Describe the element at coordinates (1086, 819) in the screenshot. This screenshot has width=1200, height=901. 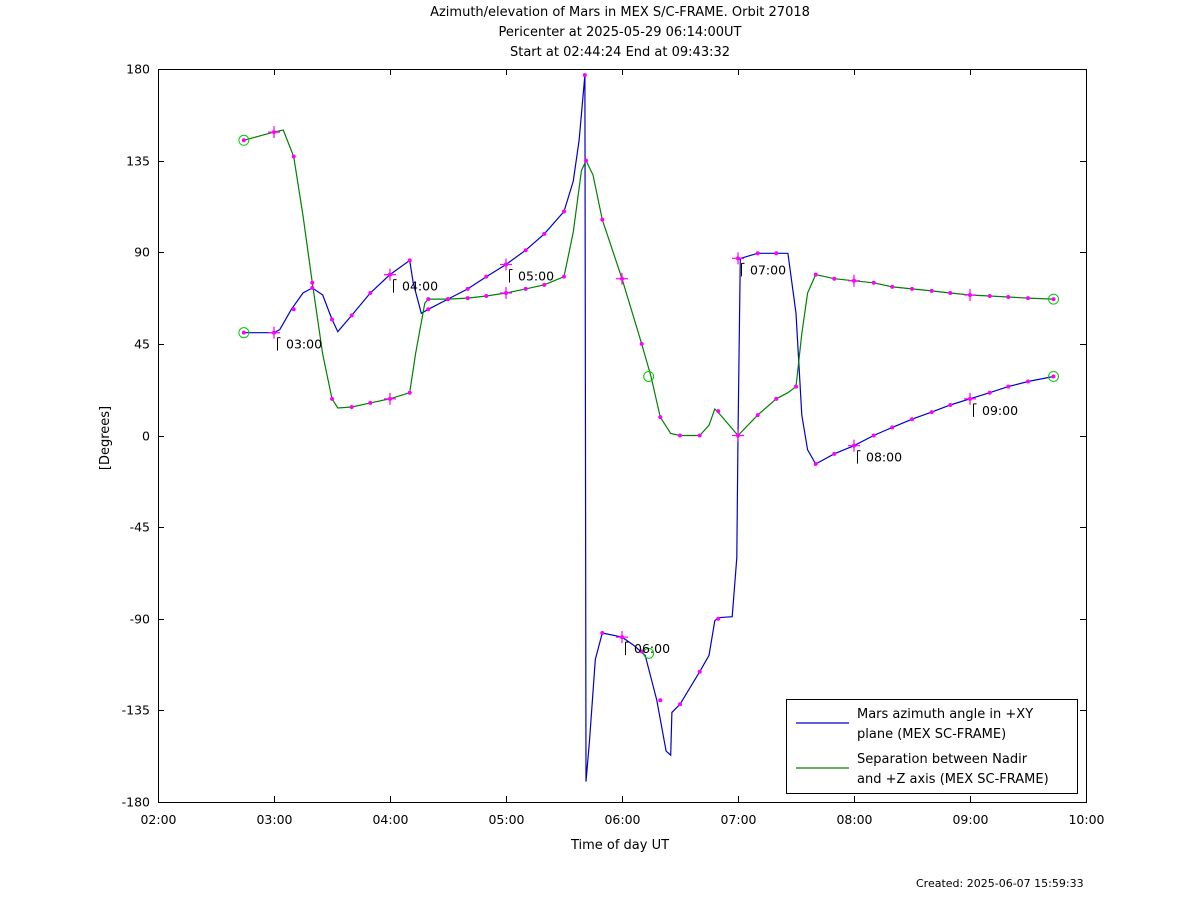
I see `x-tick-label: 10:00` at that location.